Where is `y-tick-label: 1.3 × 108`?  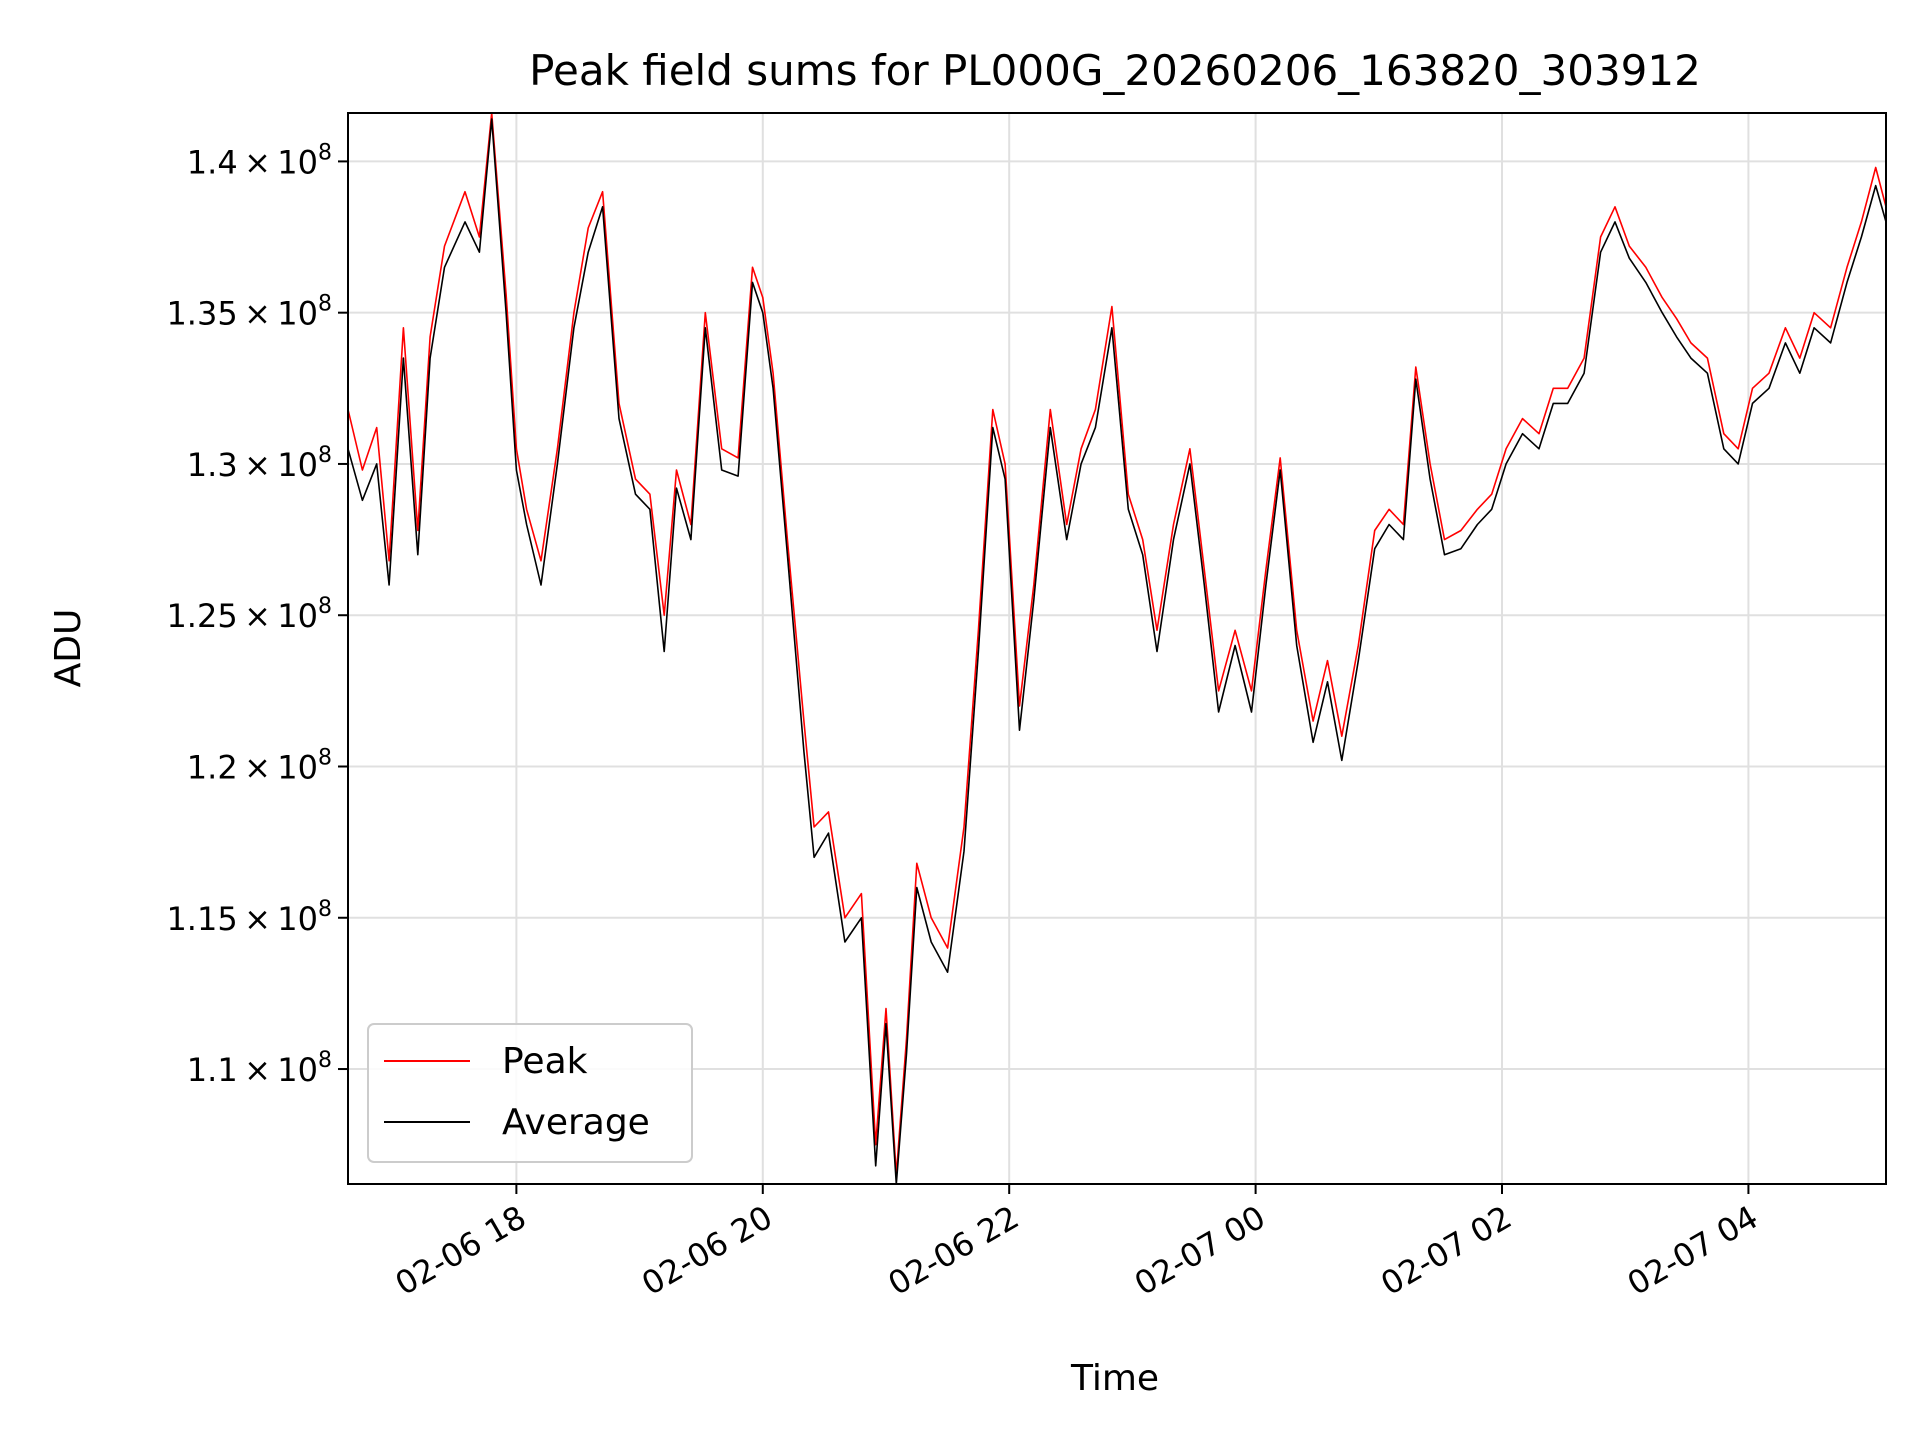
y-tick-label: 1.3 × 108 is located at coordinates (259, 463).